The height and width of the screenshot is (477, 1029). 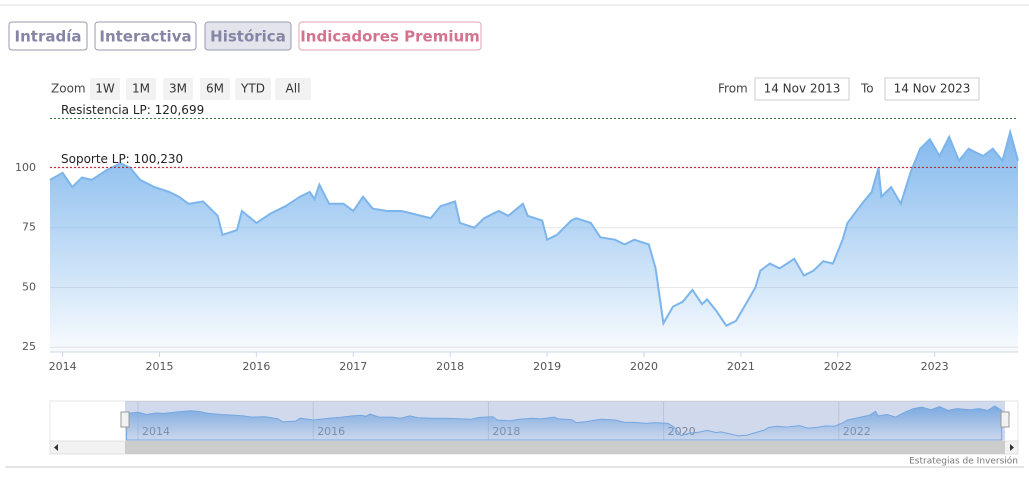 I want to click on x-tick-label: 2015, so click(x=159, y=366).